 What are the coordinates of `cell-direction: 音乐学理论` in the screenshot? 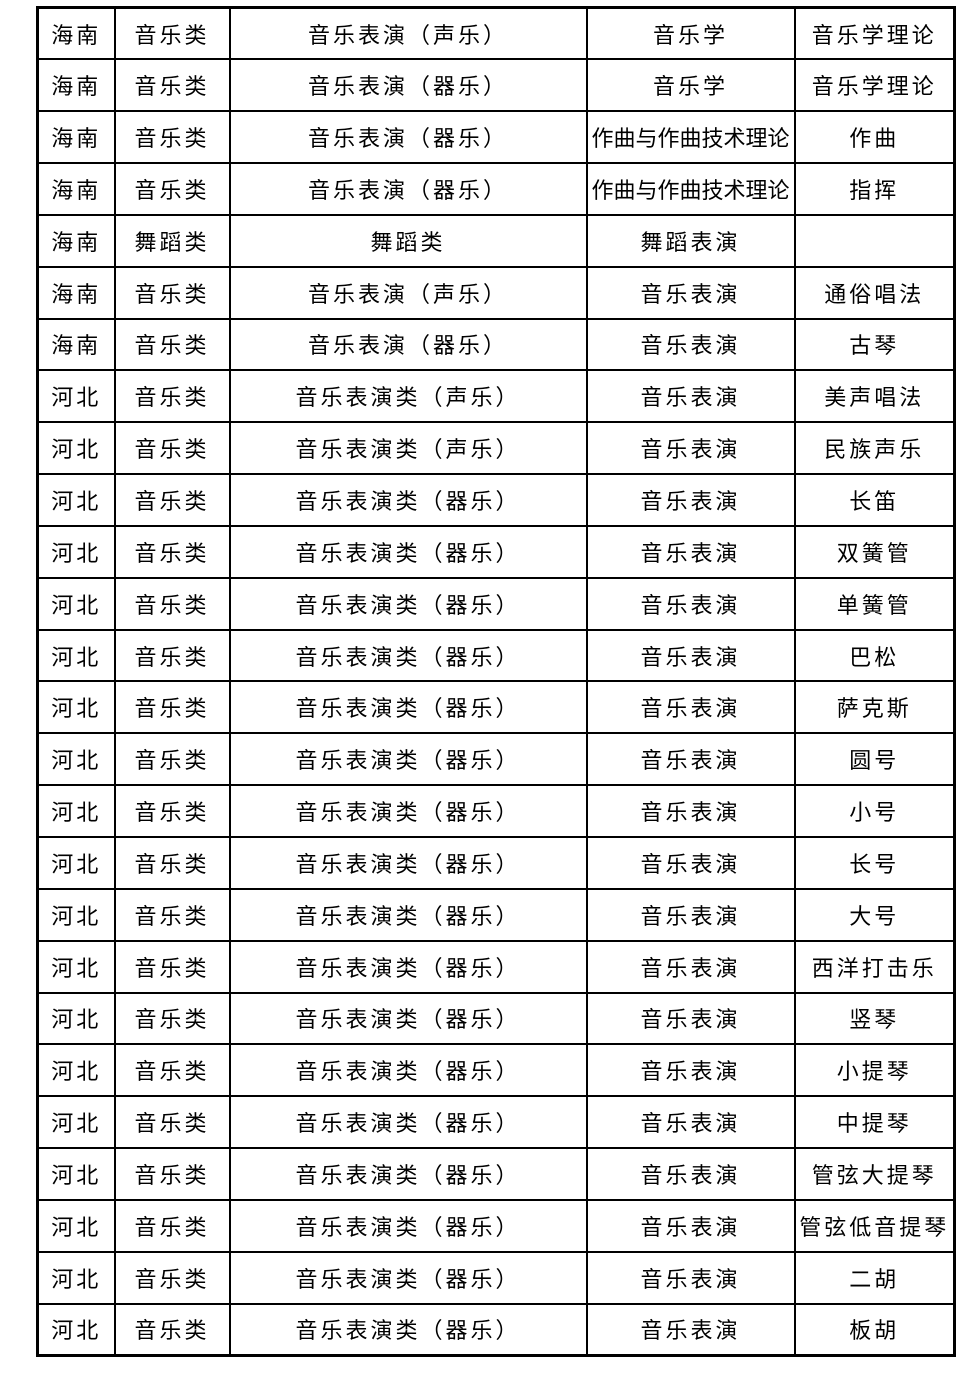 It's located at (874, 85).